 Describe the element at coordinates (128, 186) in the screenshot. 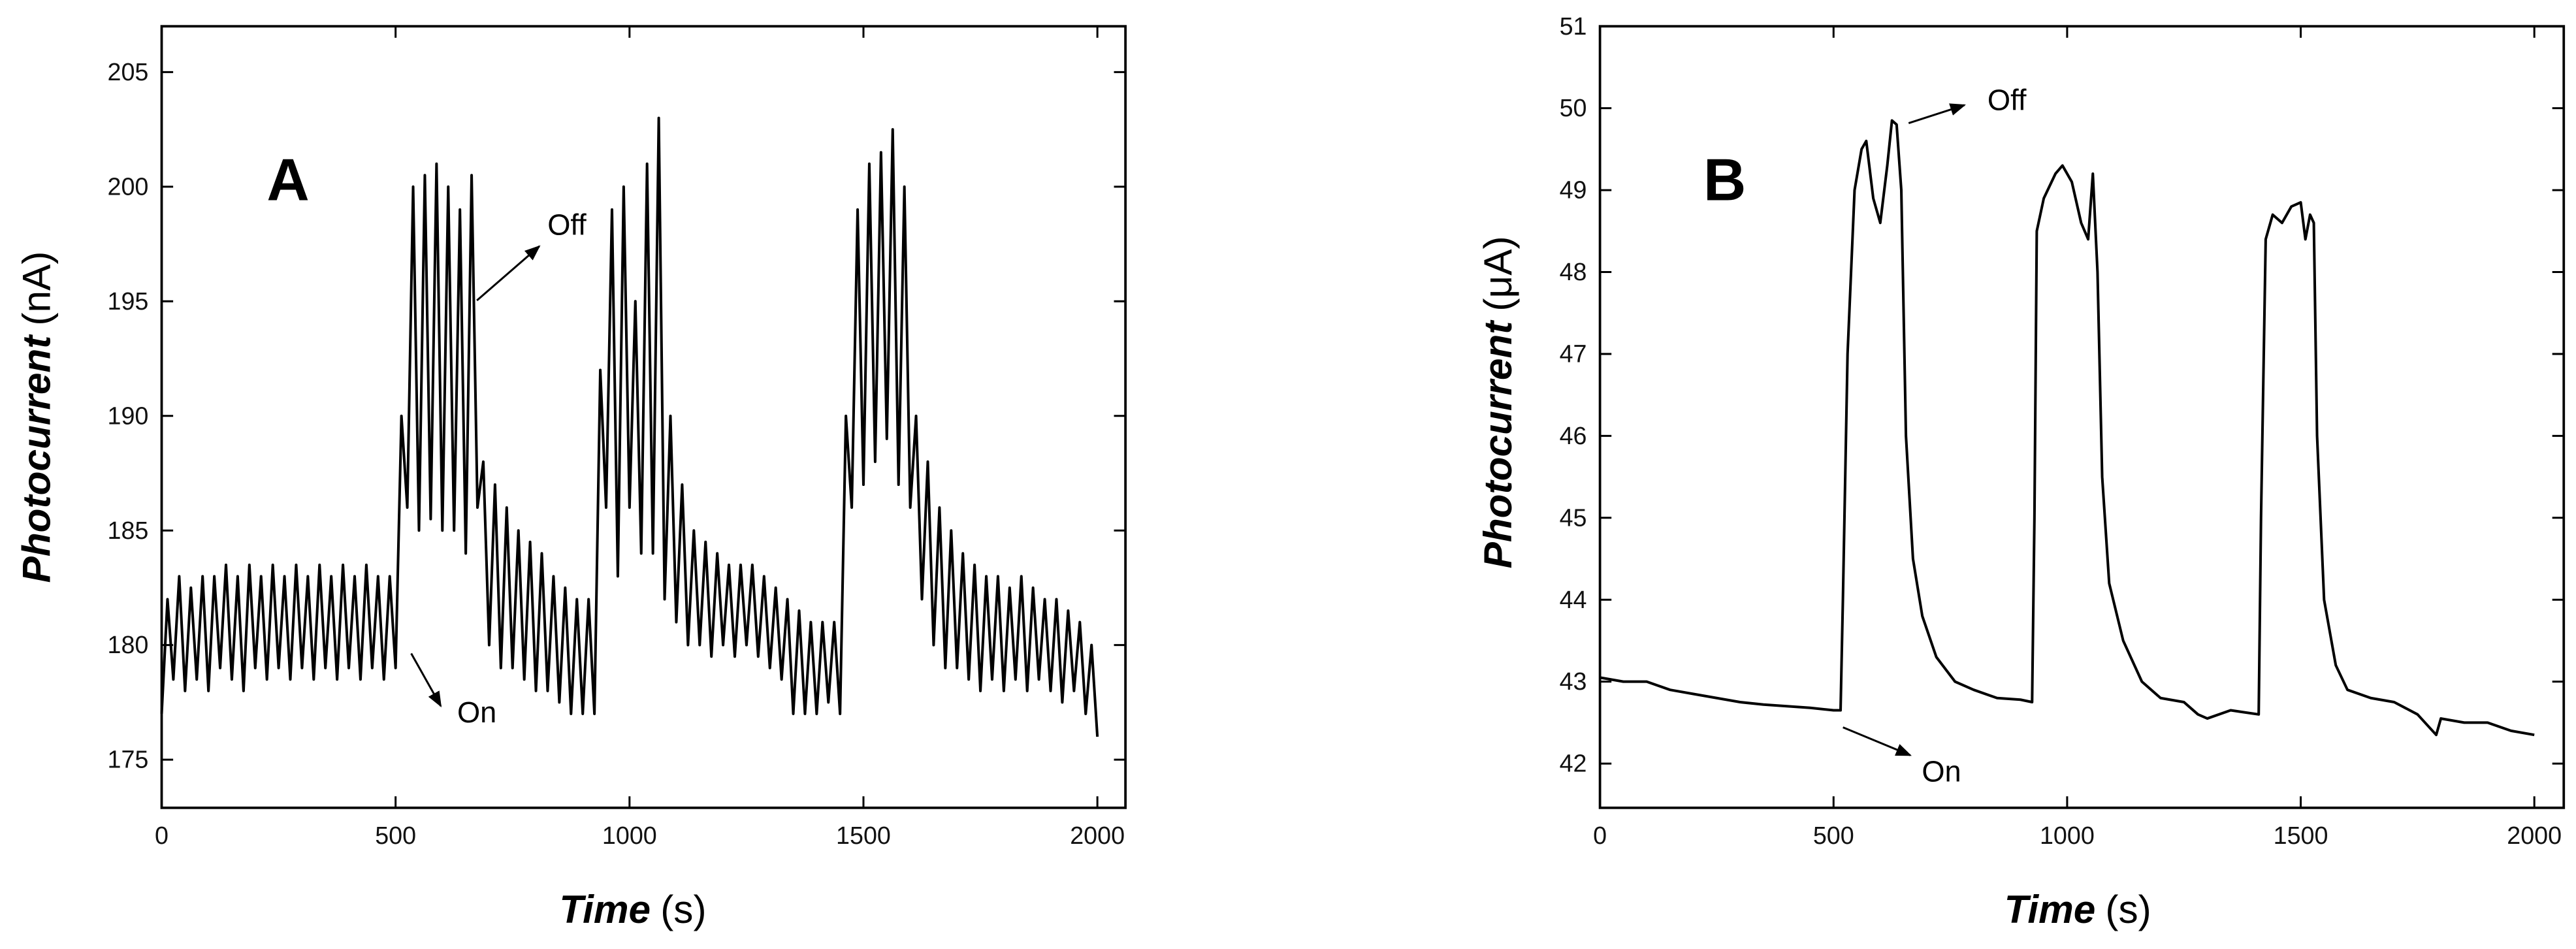

I see `y-tick-label: 200` at that location.